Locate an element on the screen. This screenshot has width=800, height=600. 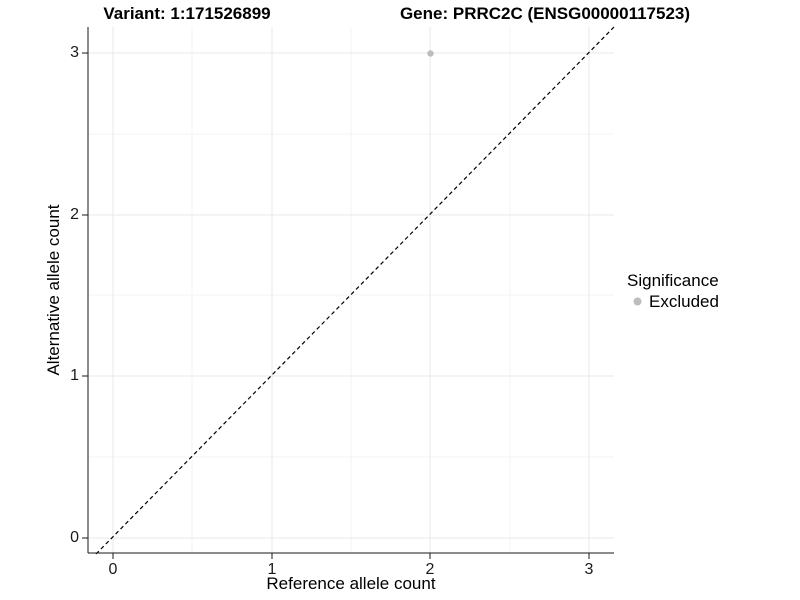
legend-item-excluded: Excluded is located at coordinates (684, 301).